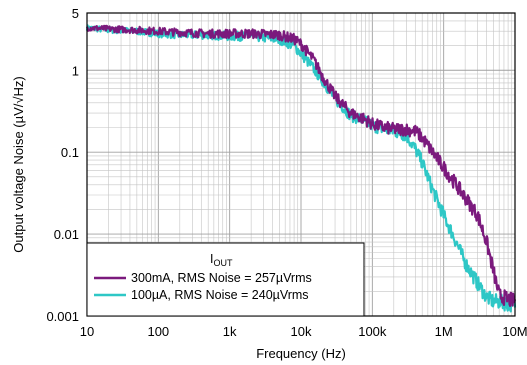 Image resolution: width=527 pixels, height=365 pixels. What do you see at coordinates (87, 331) in the screenshot?
I see `x-tick-label: 10` at bounding box center [87, 331].